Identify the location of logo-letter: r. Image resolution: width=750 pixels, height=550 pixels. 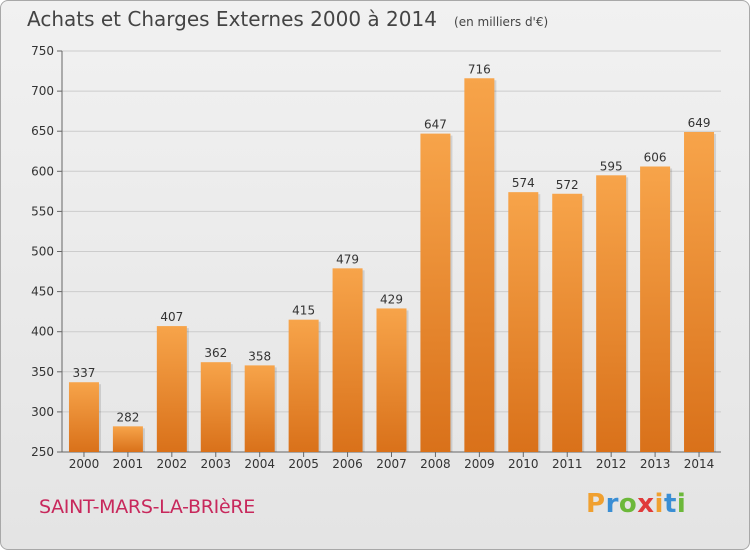
(612, 504).